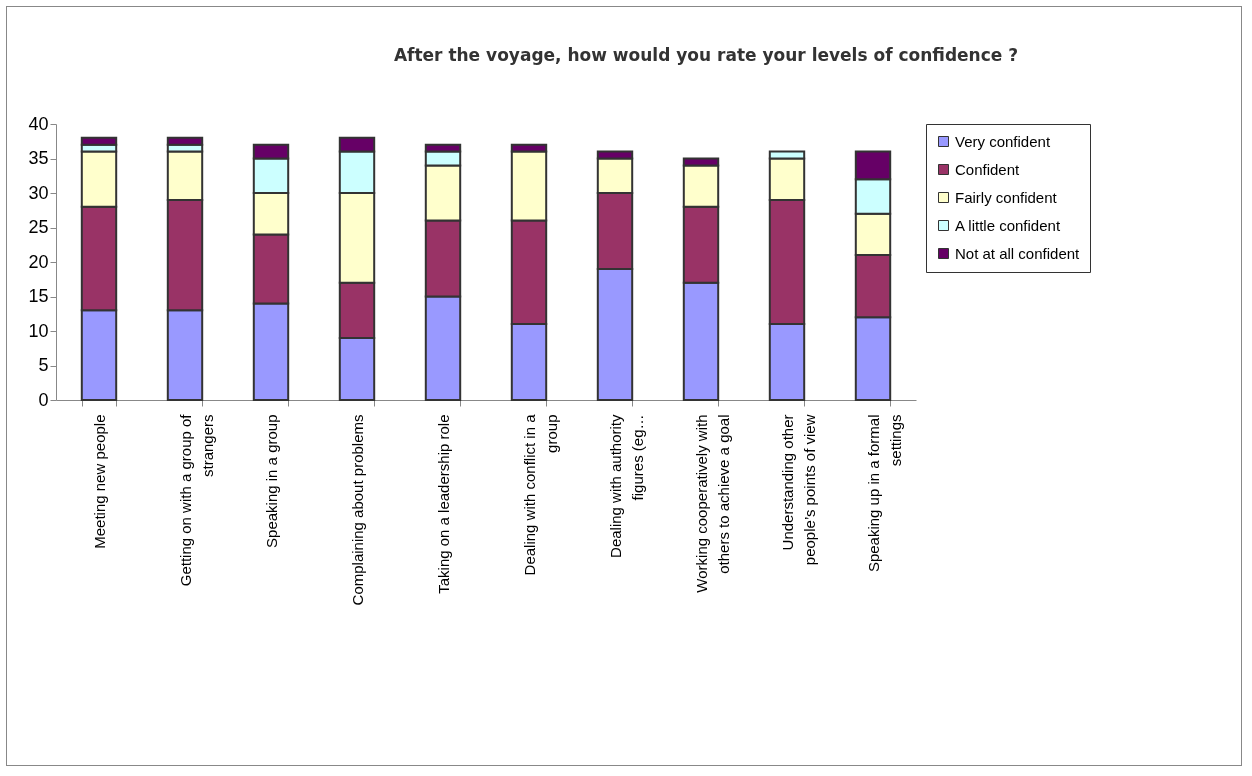 This screenshot has width=1252, height=776. I want to click on x-tick-label: Speaking up in a formal settings, so click(884, 493).